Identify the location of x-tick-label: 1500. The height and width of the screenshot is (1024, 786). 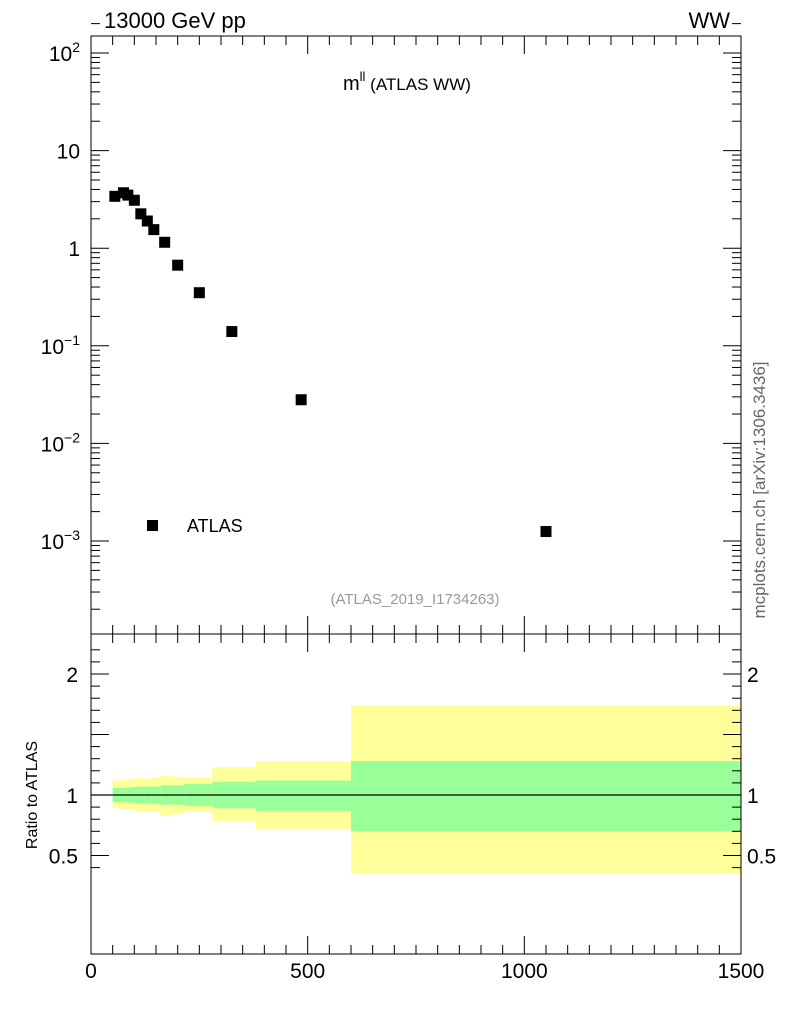
(741, 971).